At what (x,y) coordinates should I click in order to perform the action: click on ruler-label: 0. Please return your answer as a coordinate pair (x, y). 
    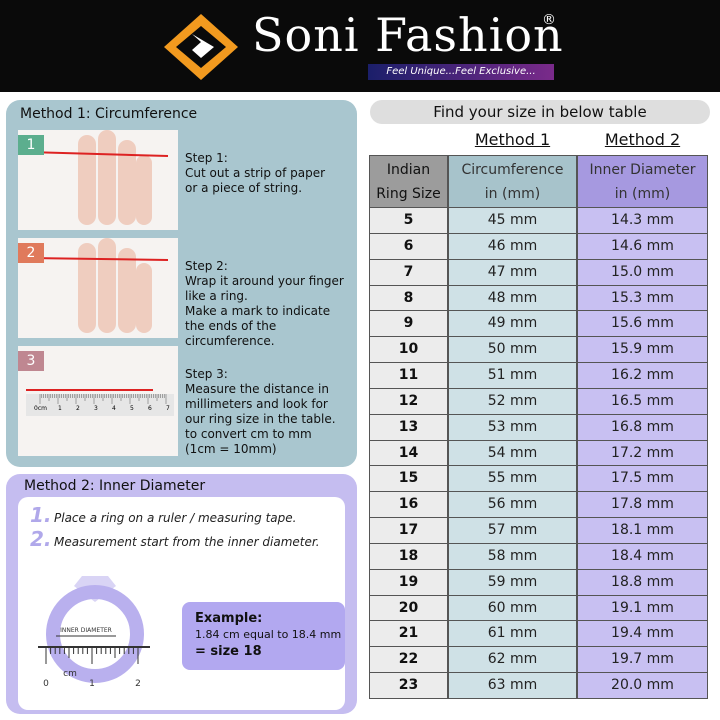
    Looking at the image, I should click on (46, 684).